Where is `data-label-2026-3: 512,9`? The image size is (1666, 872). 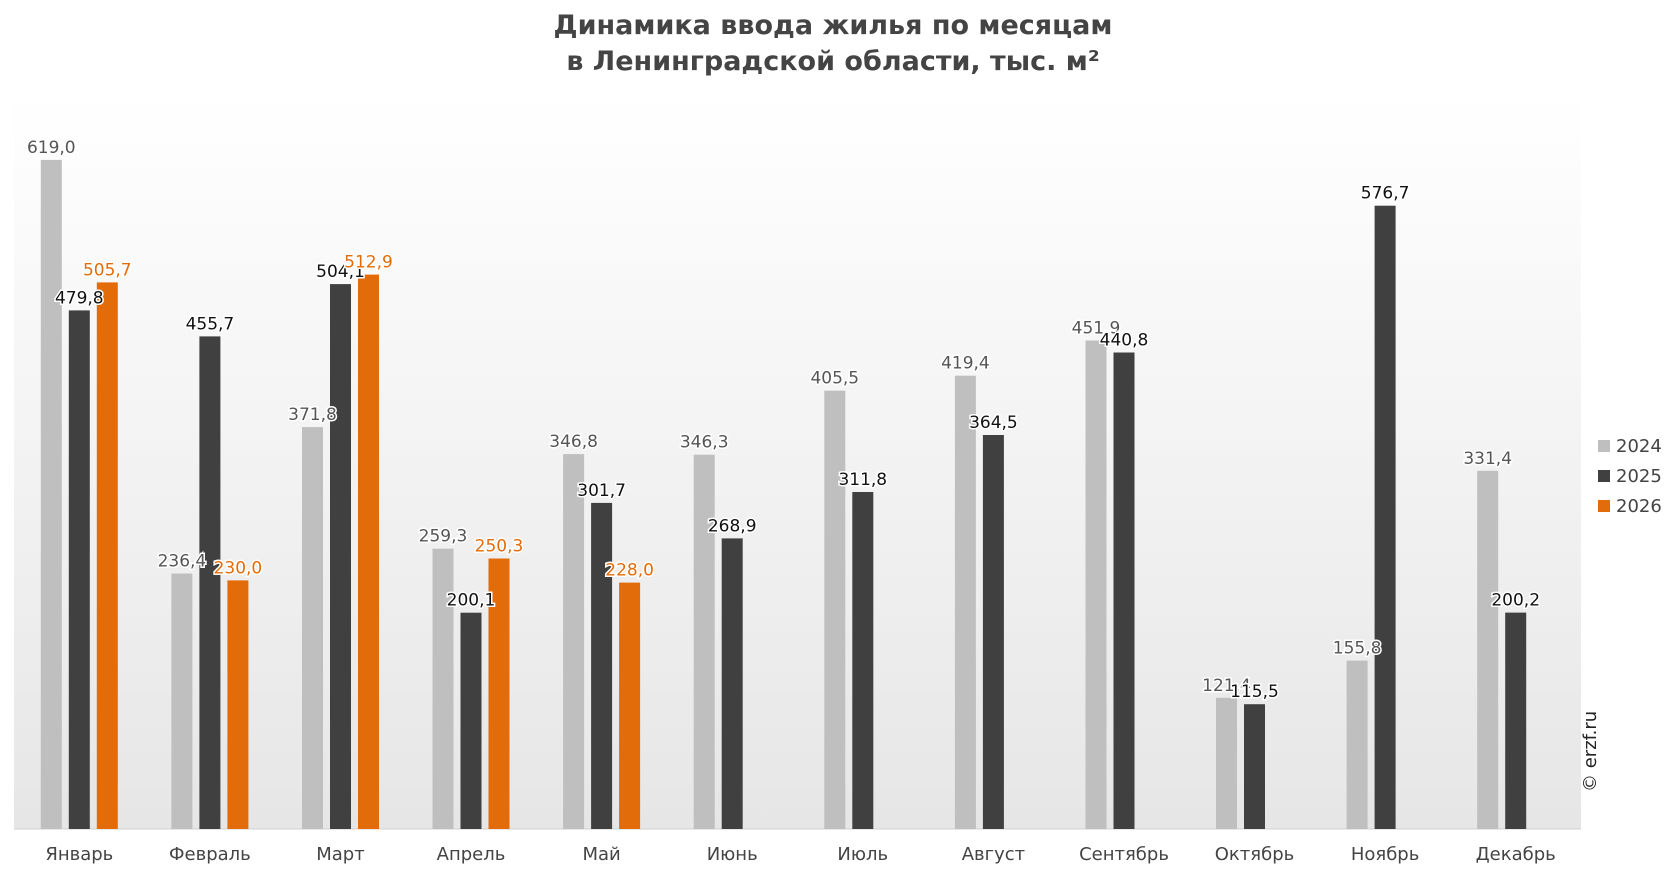 data-label-2026-3: 512,9 is located at coordinates (368, 263).